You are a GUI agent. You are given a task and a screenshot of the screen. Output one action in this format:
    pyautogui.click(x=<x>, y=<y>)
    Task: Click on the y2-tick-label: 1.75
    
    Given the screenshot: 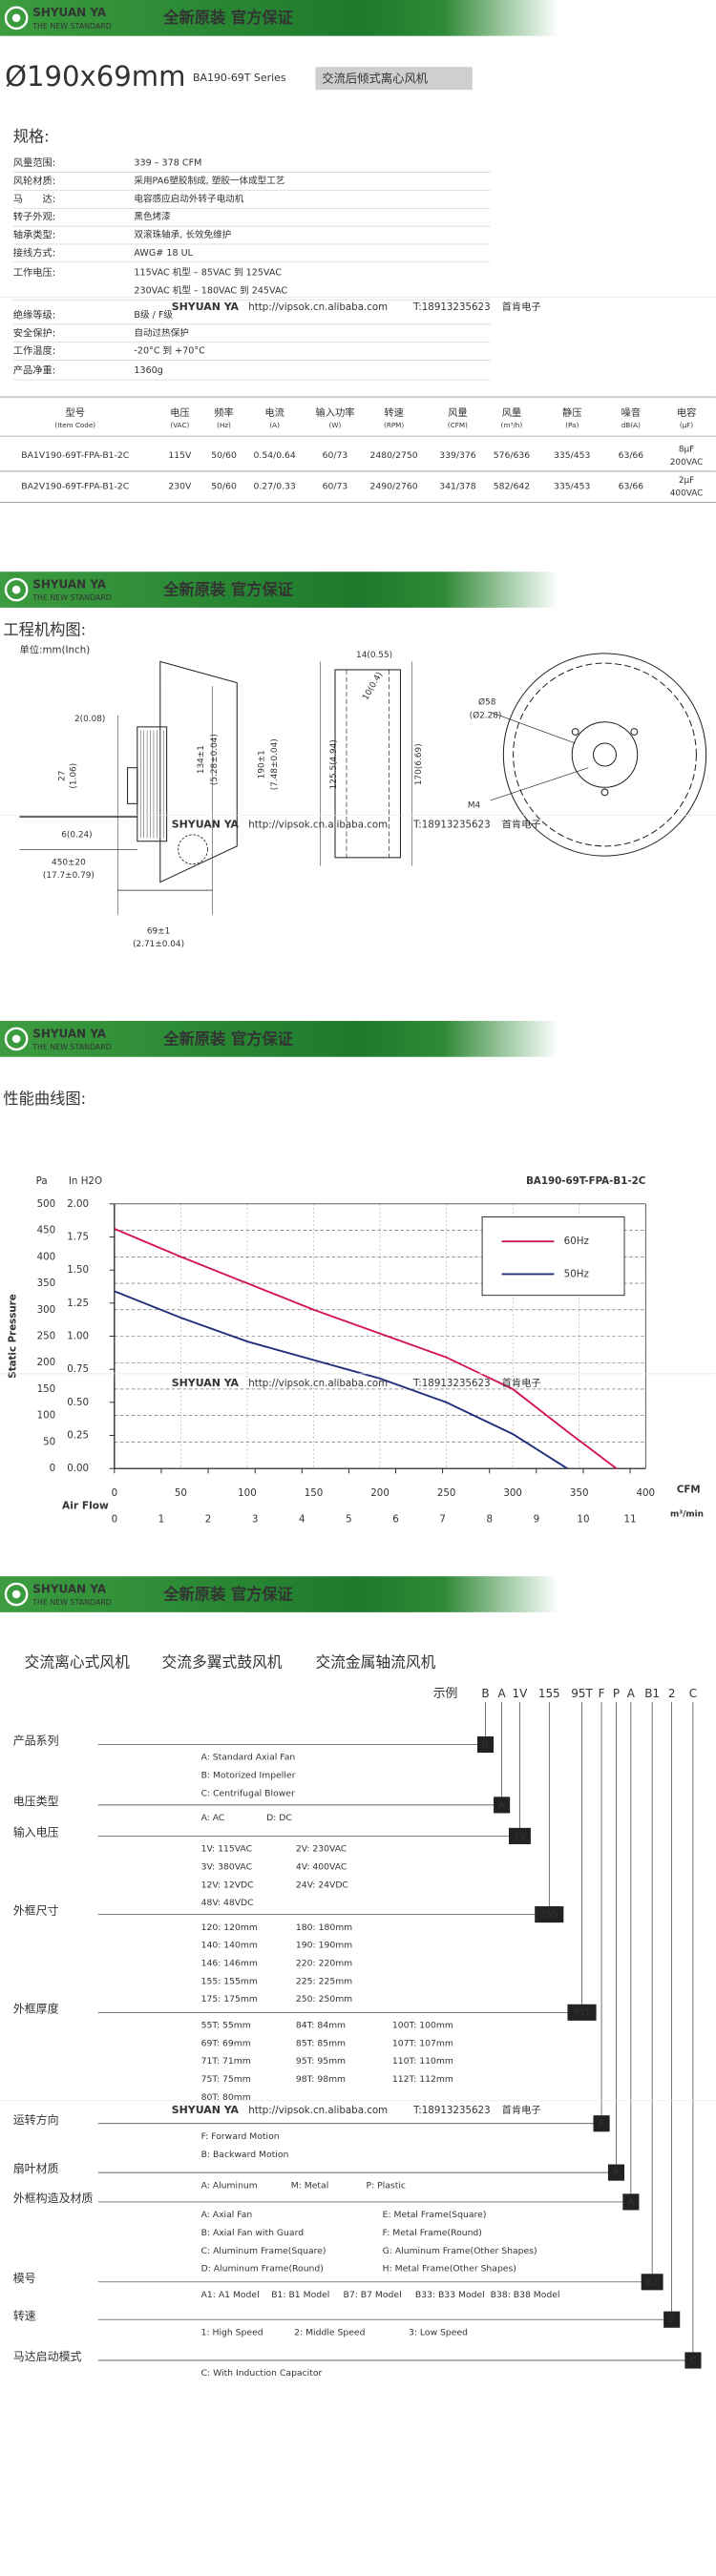 What is the action you would take?
    pyautogui.click(x=78, y=1236)
    